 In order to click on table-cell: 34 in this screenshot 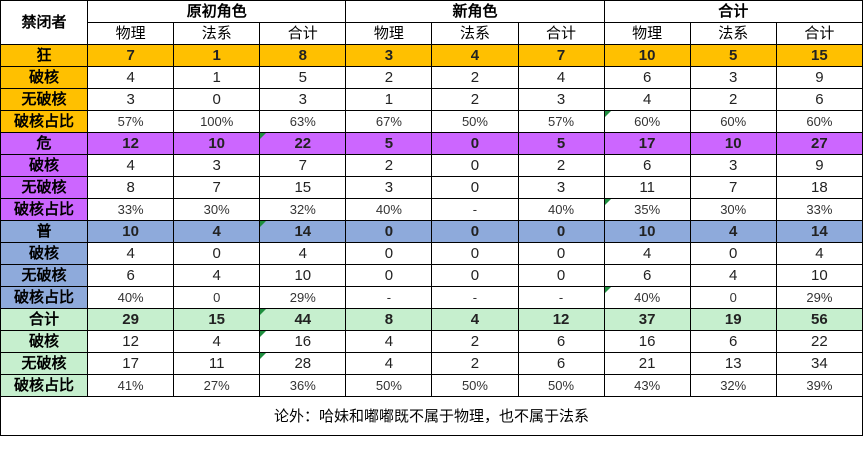, I will do `click(819, 363)`.